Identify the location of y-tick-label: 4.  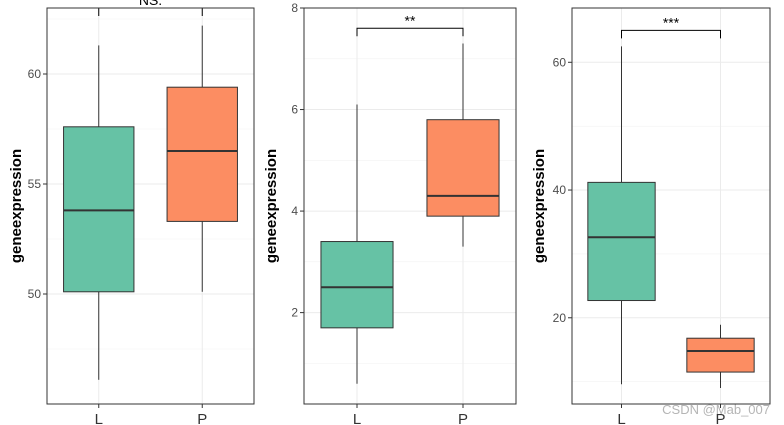
(294, 211).